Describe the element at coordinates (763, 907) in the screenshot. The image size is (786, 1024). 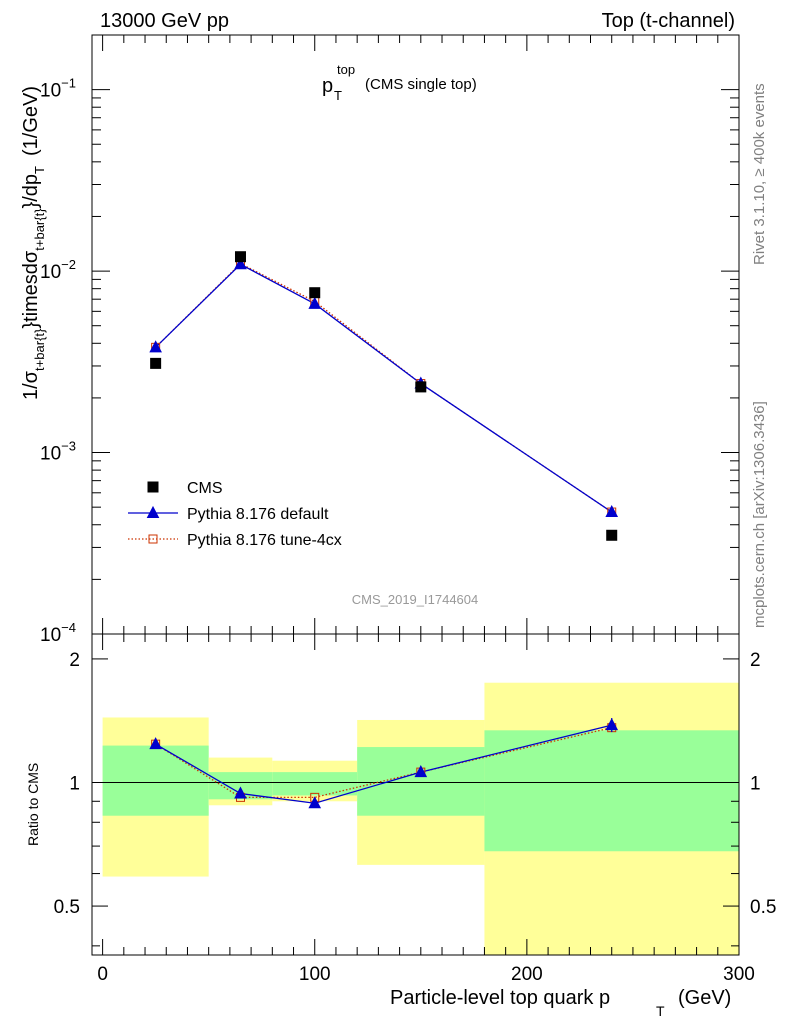
I see `ratio-y-tick-label-right: 0.5` at that location.